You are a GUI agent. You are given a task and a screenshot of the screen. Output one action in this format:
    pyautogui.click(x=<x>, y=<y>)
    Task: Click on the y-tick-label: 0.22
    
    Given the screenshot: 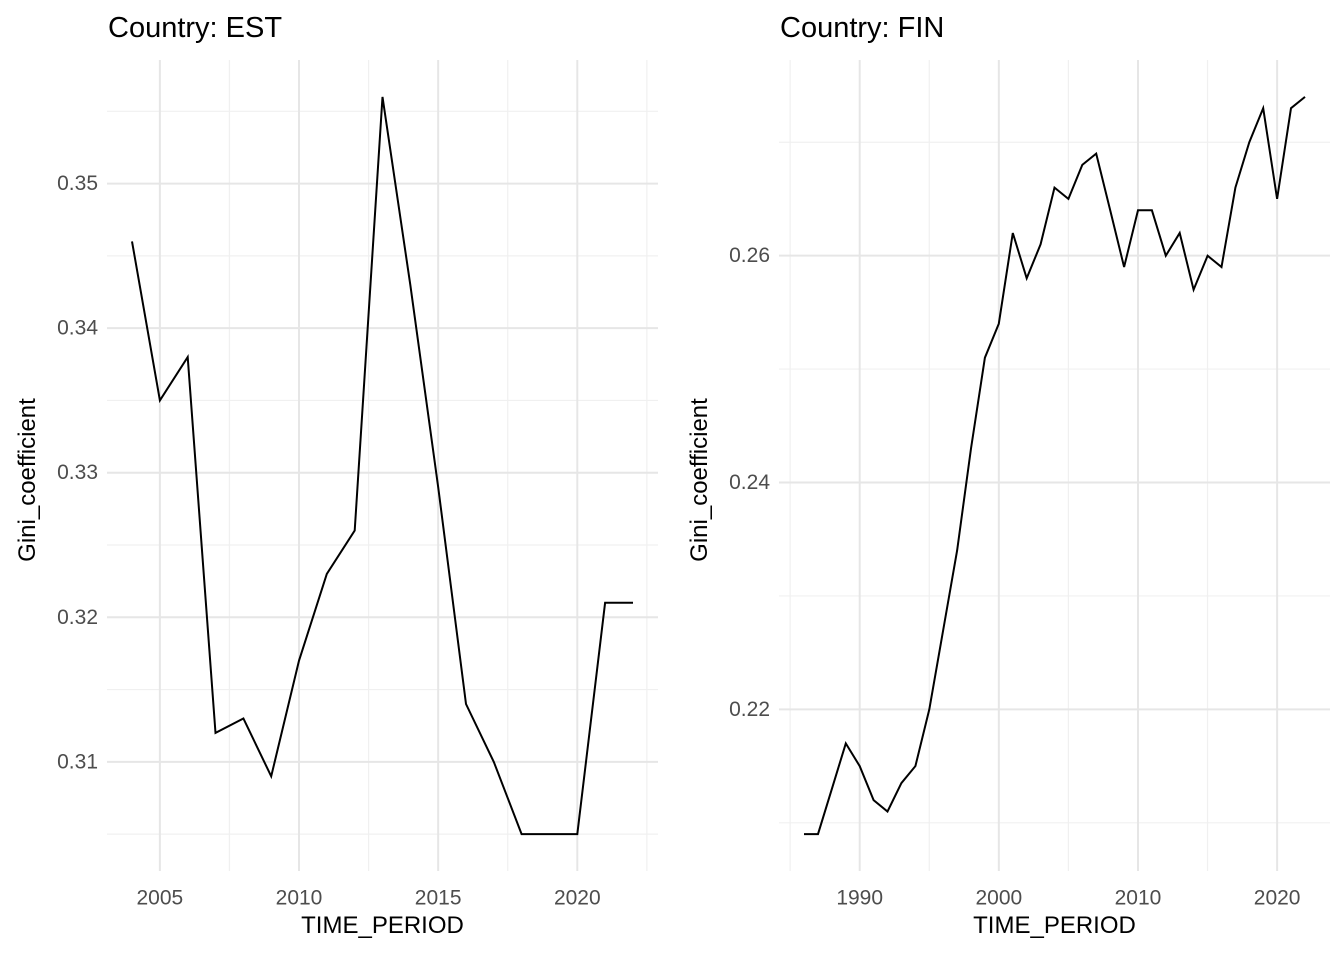 What is the action you would take?
    pyautogui.click(x=749, y=709)
    